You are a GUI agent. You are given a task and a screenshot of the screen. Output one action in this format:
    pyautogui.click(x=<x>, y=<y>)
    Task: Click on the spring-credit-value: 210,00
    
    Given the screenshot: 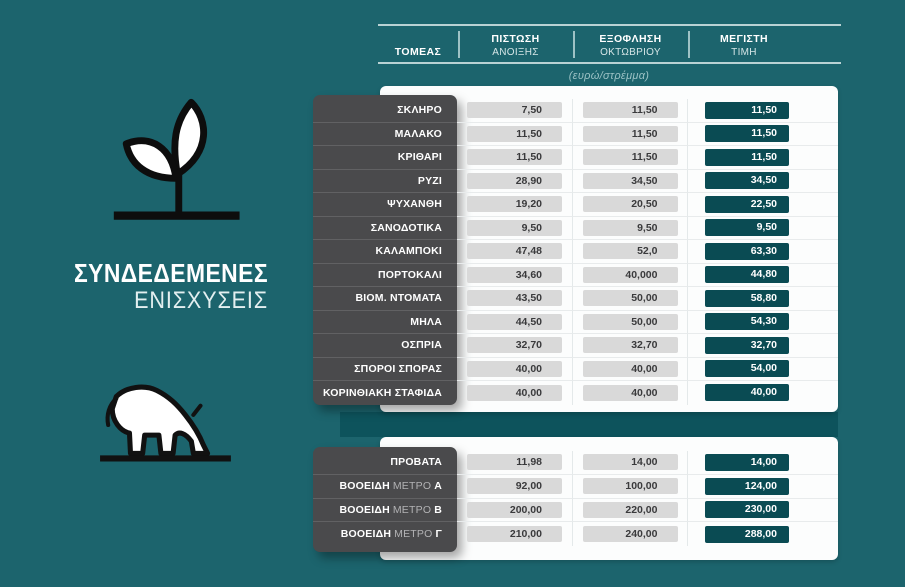 What is the action you would take?
    pyautogui.click(x=514, y=534)
    